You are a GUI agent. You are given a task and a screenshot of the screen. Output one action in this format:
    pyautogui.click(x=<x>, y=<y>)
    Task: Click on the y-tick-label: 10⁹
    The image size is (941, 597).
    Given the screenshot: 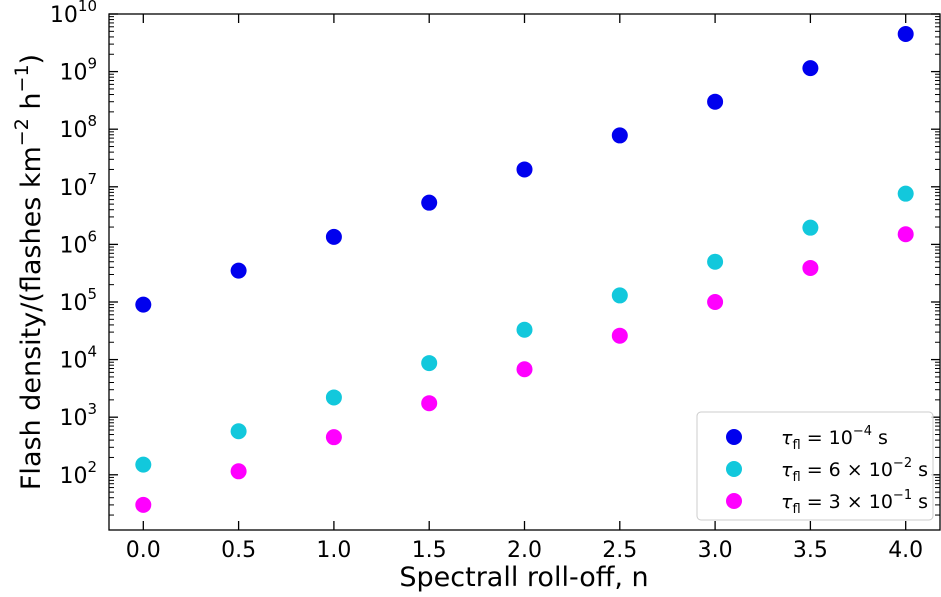 What is the action you would take?
    pyautogui.click(x=78, y=70)
    